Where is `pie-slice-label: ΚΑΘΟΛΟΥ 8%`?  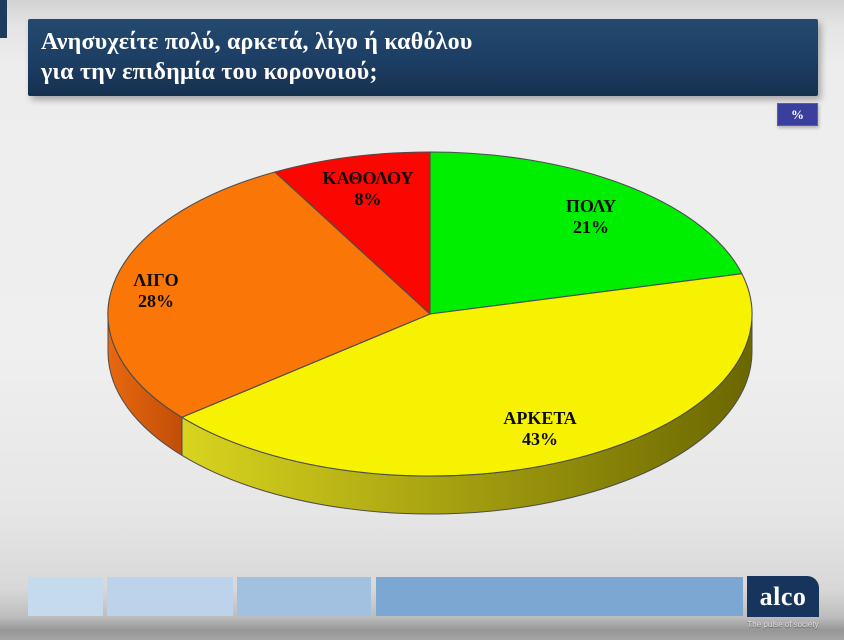 pie-slice-label: ΚΑΘΟΛΟΥ 8% is located at coordinates (367, 189).